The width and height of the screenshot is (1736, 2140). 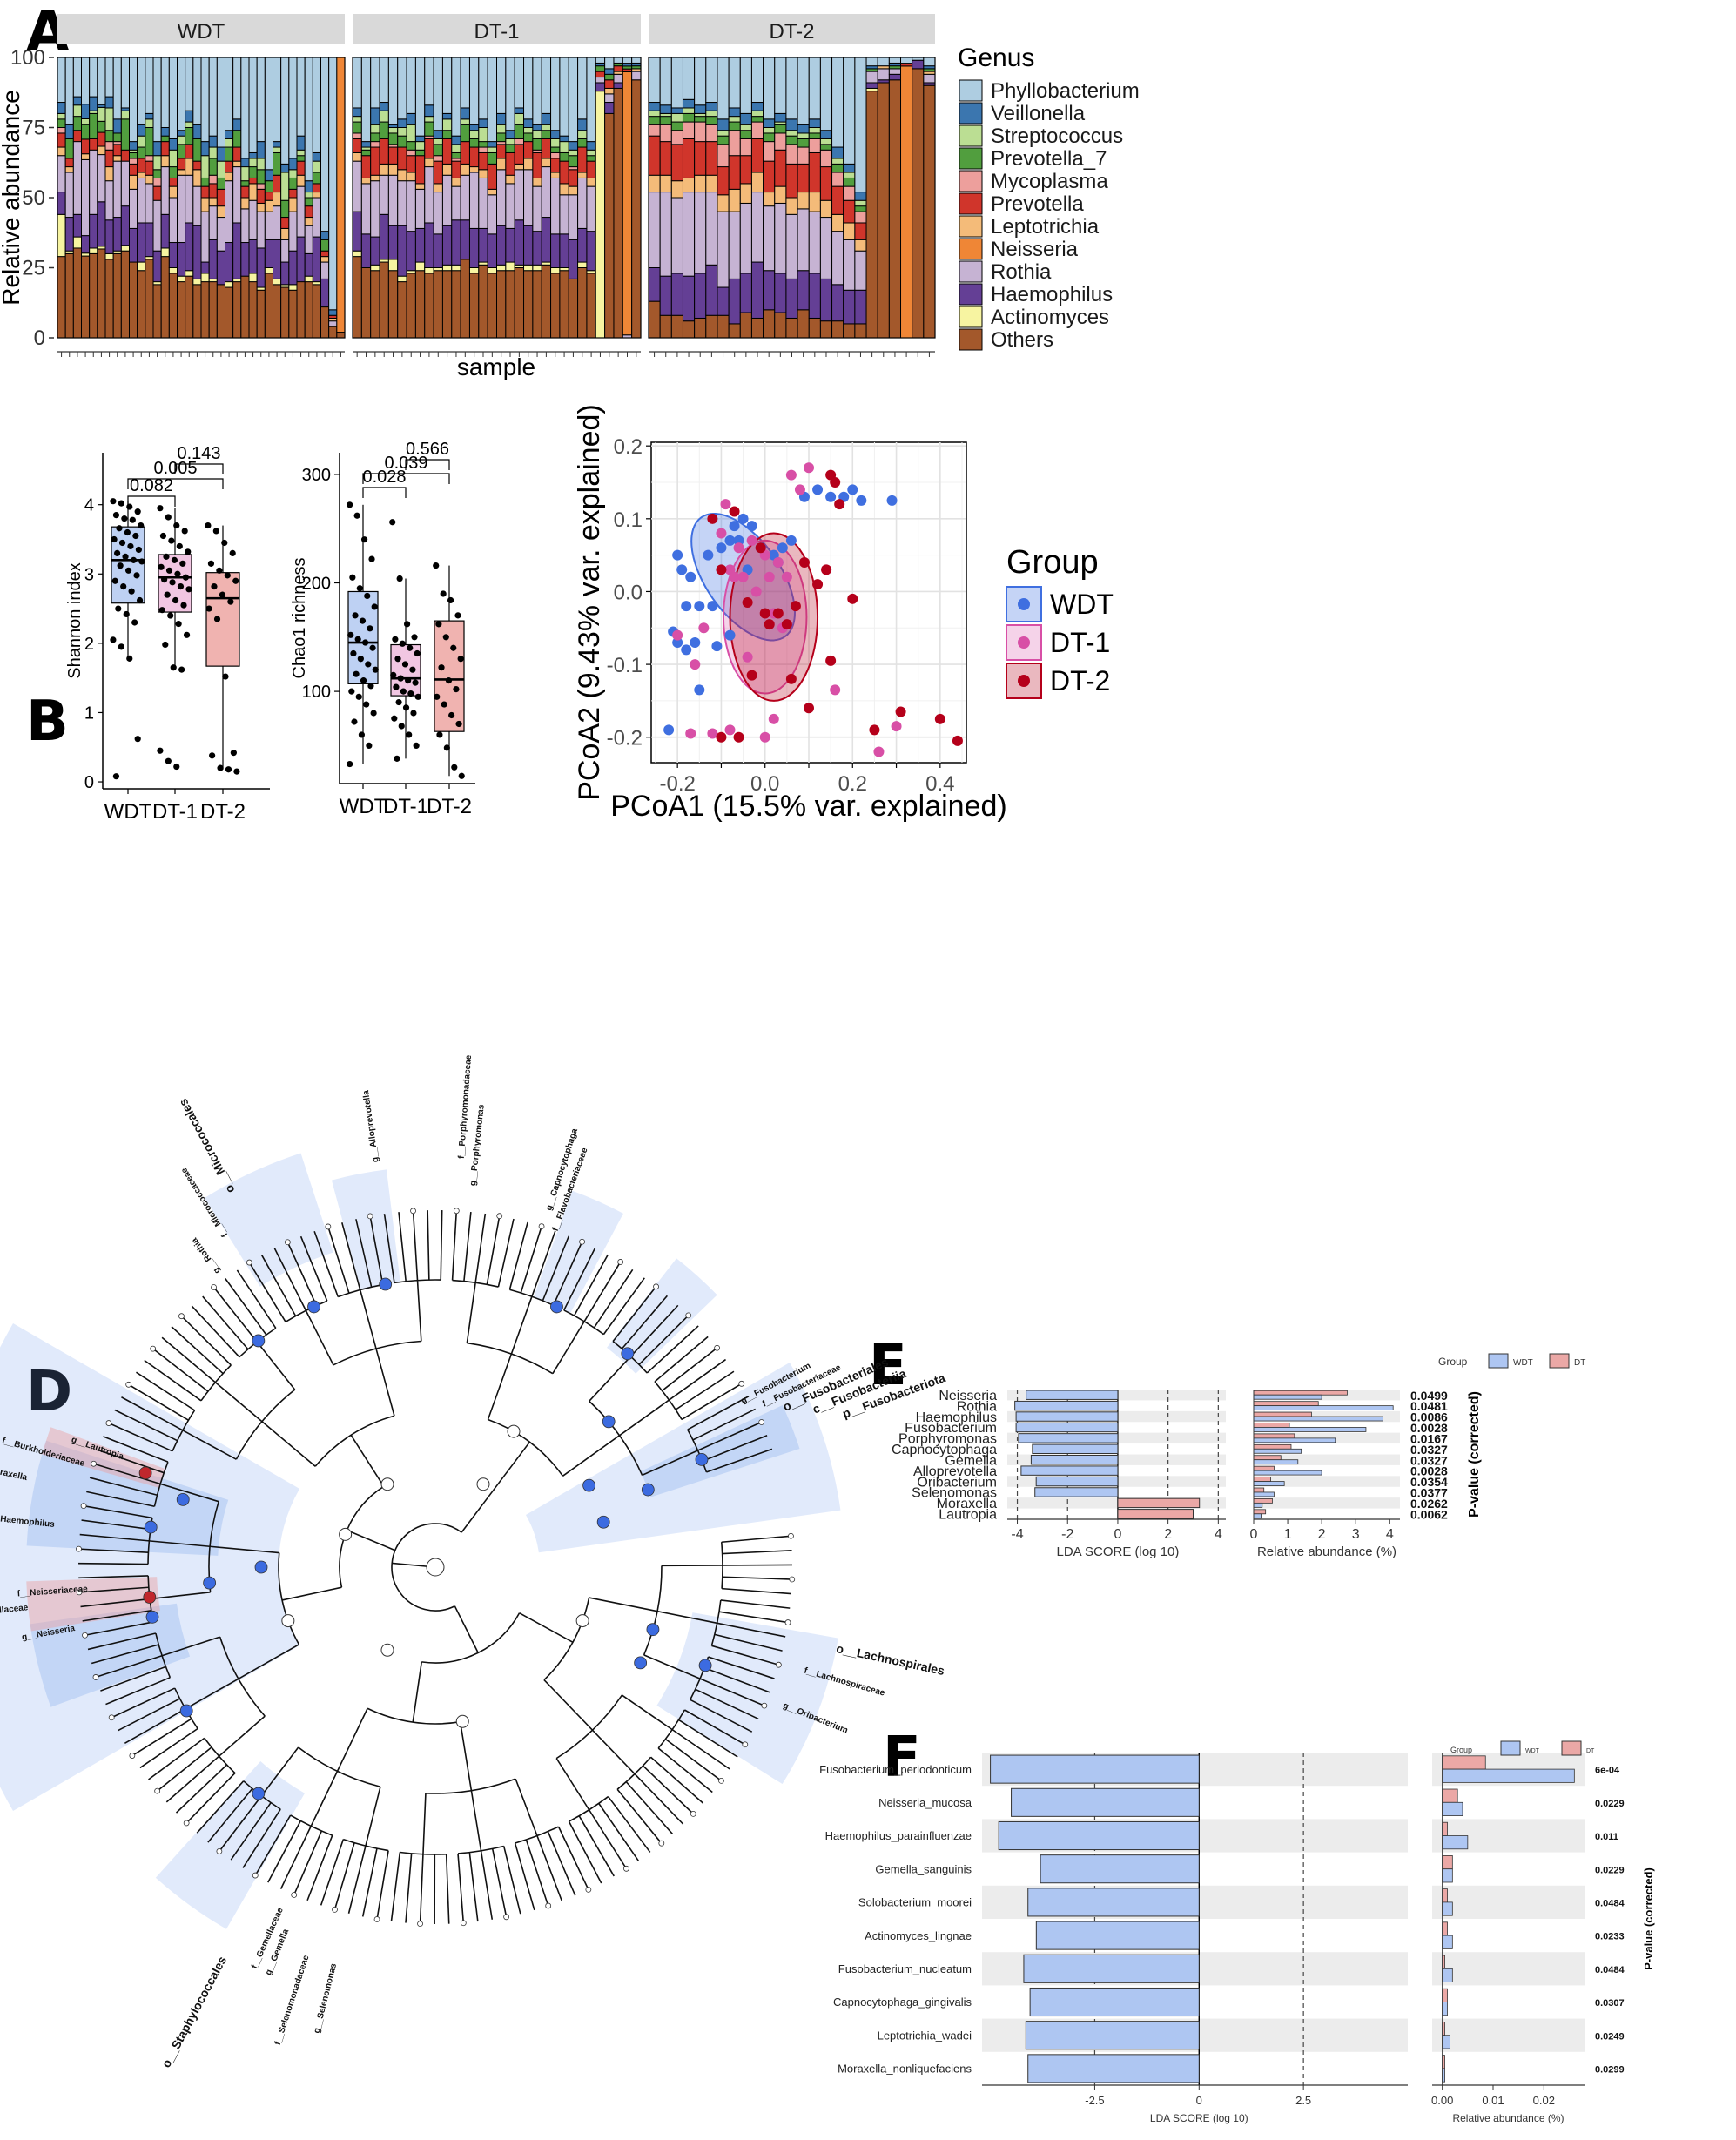 I want to click on c-point-wdt, so click(x=743, y=518).